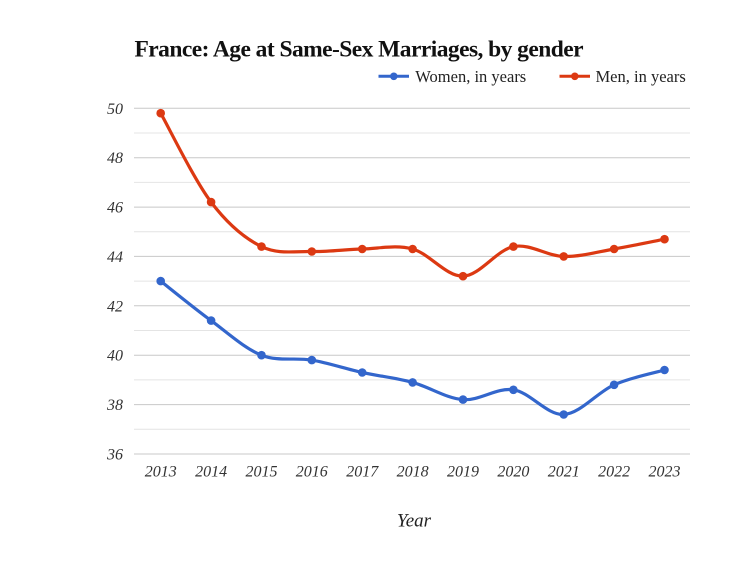 Image resolution: width=750 pixels, height=563 pixels. I want to click on svg-text: 2015, so click(262, 472).